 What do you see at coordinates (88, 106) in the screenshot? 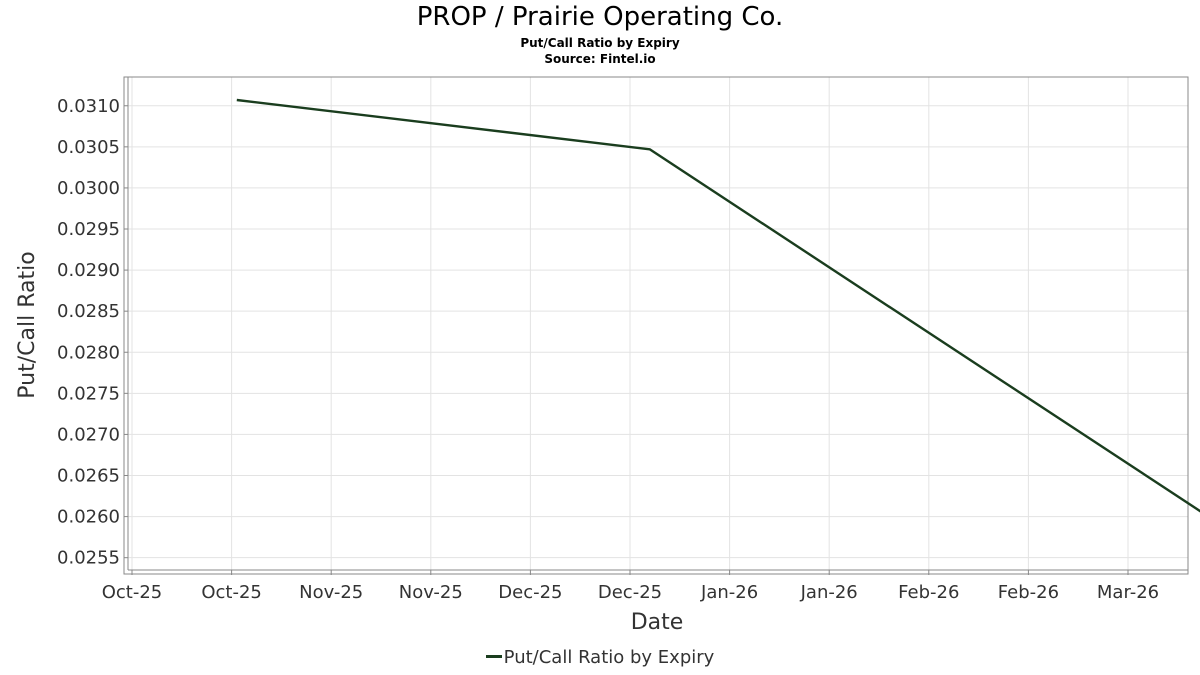
I see `y-tick-label: 0.0310` at bounding box center [88, 106].